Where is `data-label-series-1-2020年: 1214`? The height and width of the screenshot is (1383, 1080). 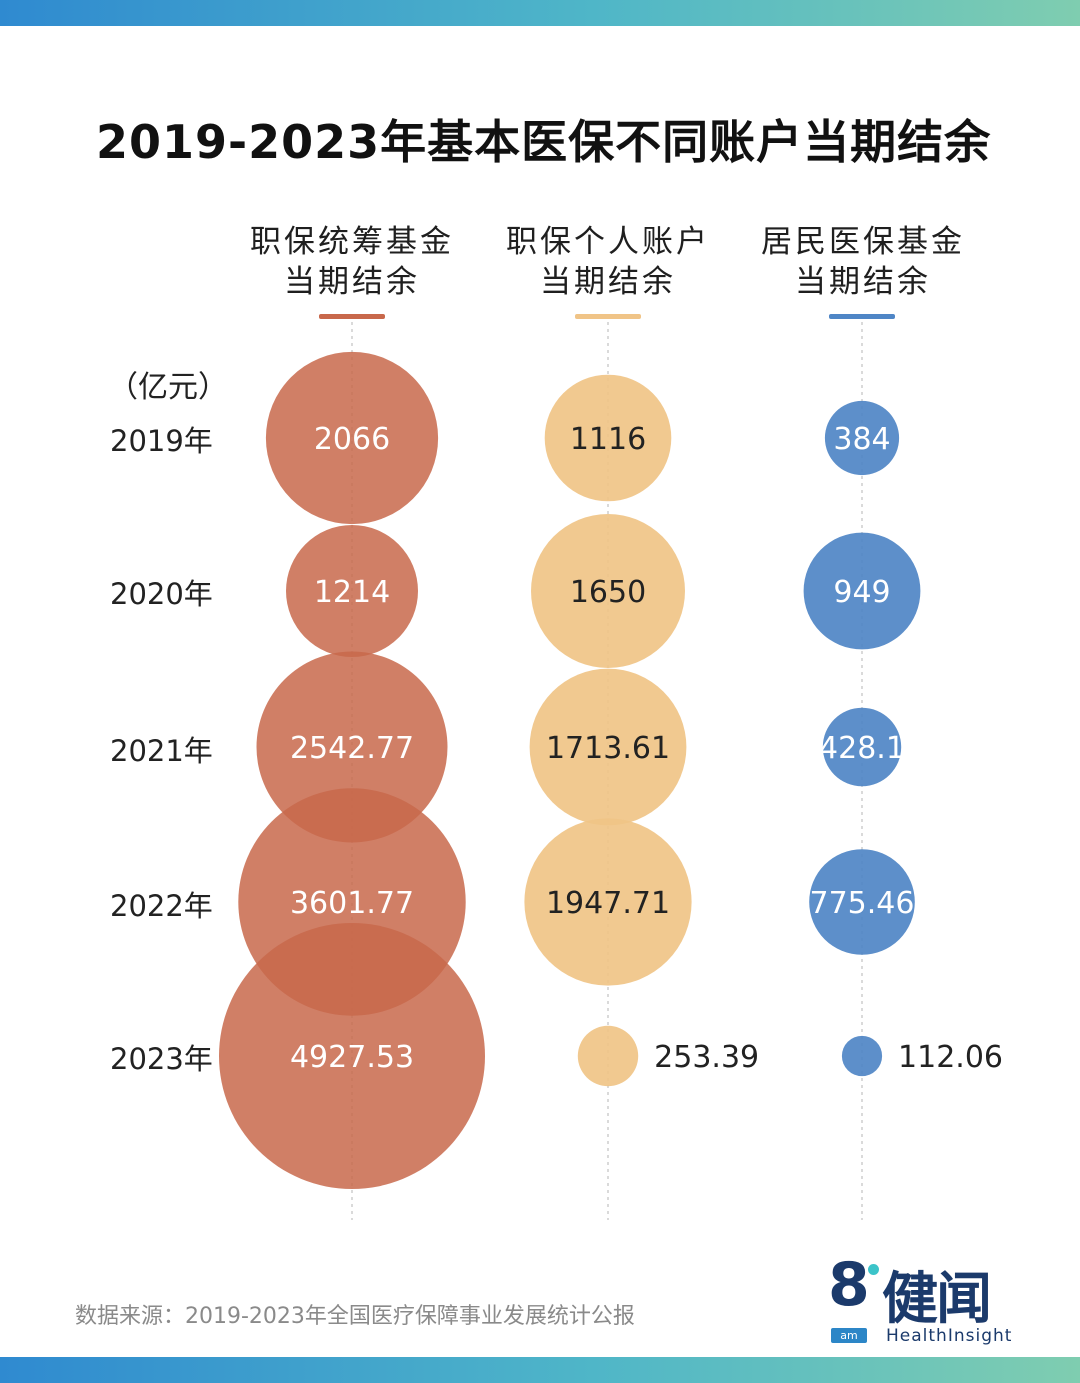
data-label-series-1-2020年: 1214 is located at coordinates (352, 592).